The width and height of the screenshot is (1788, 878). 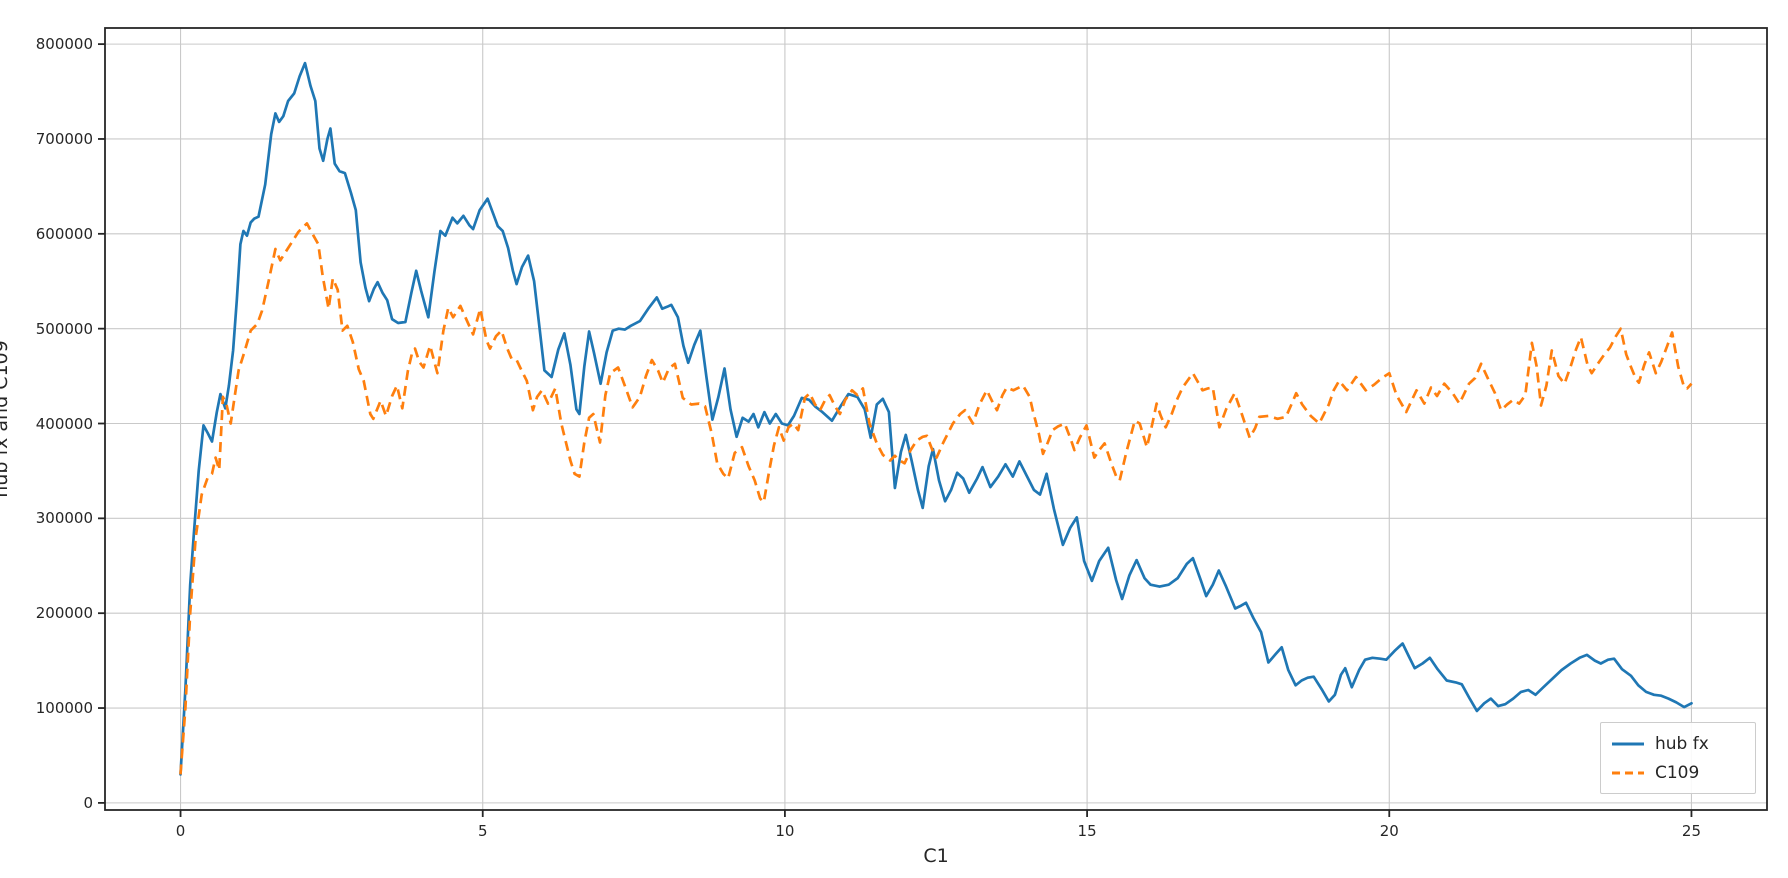 I want to click on legend-hub-fx-line-icon, so click(x=1628, y=743).